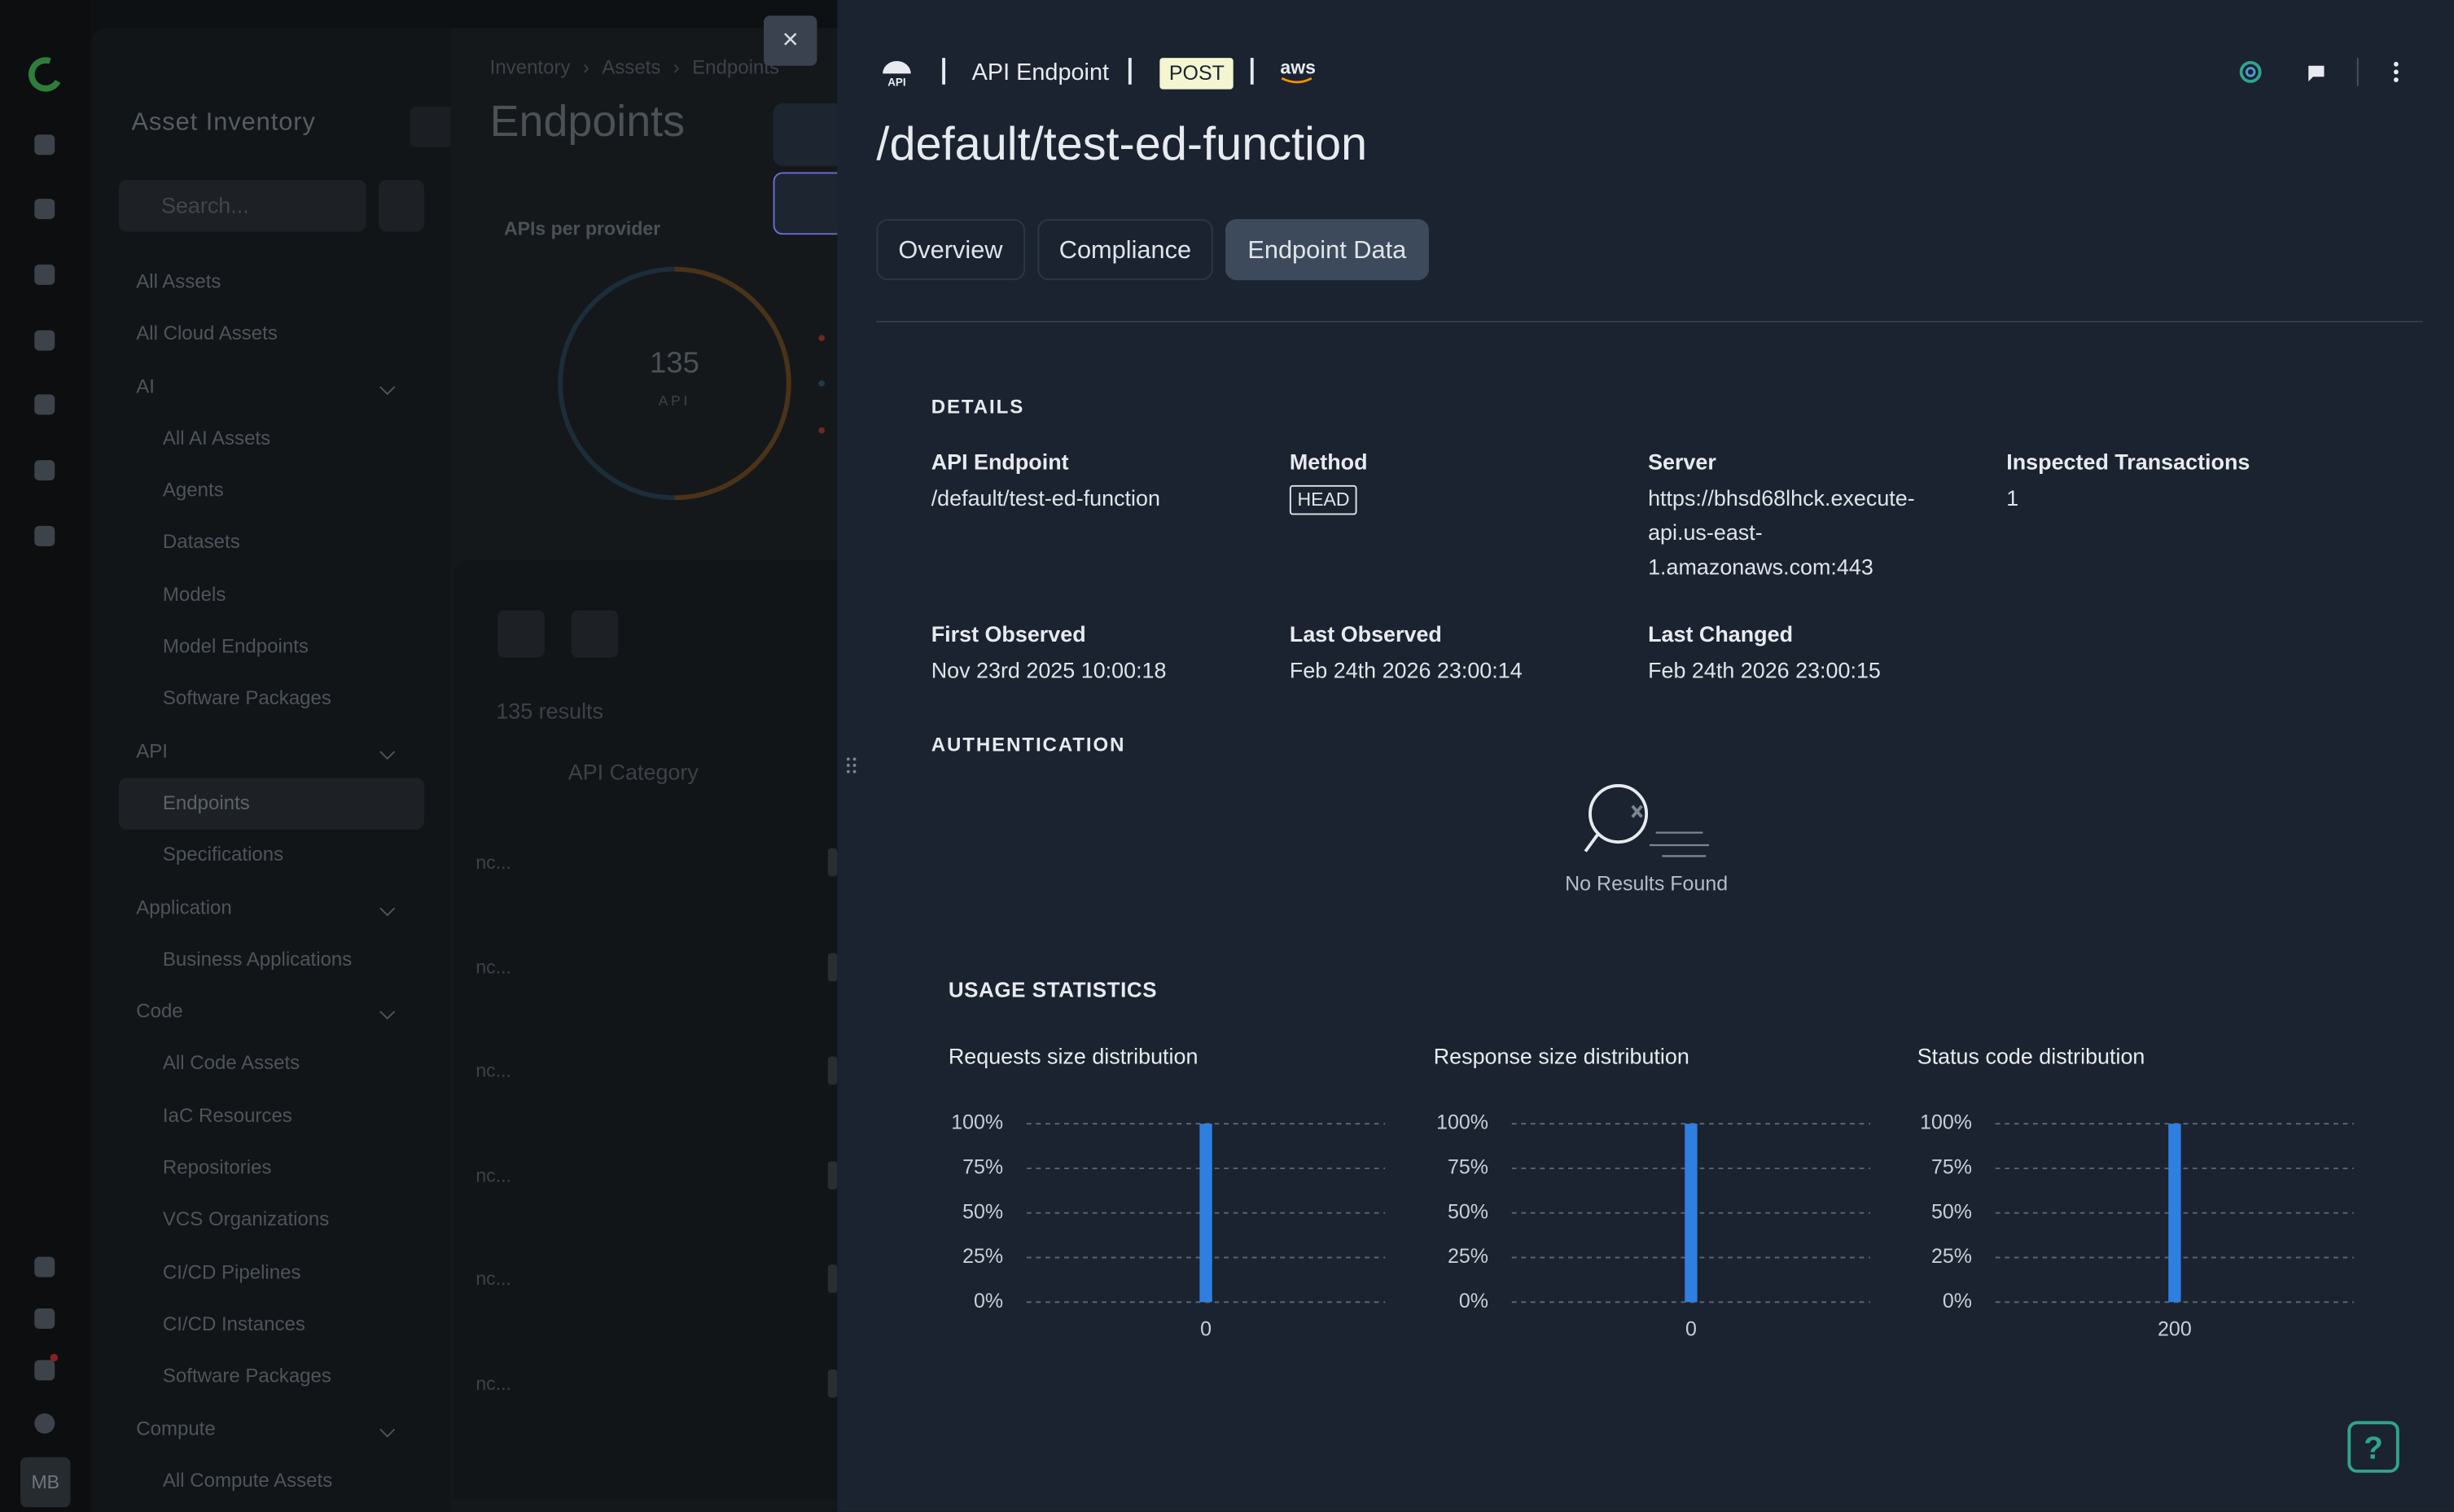  I want to click on tab: Endpoint Data, so click(1327, 250).